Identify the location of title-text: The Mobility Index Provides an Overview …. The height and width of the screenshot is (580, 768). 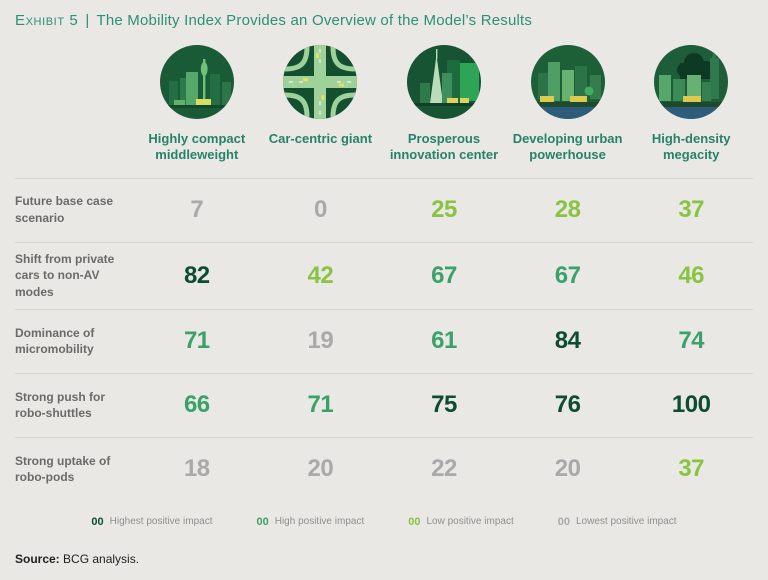
(314, 20).